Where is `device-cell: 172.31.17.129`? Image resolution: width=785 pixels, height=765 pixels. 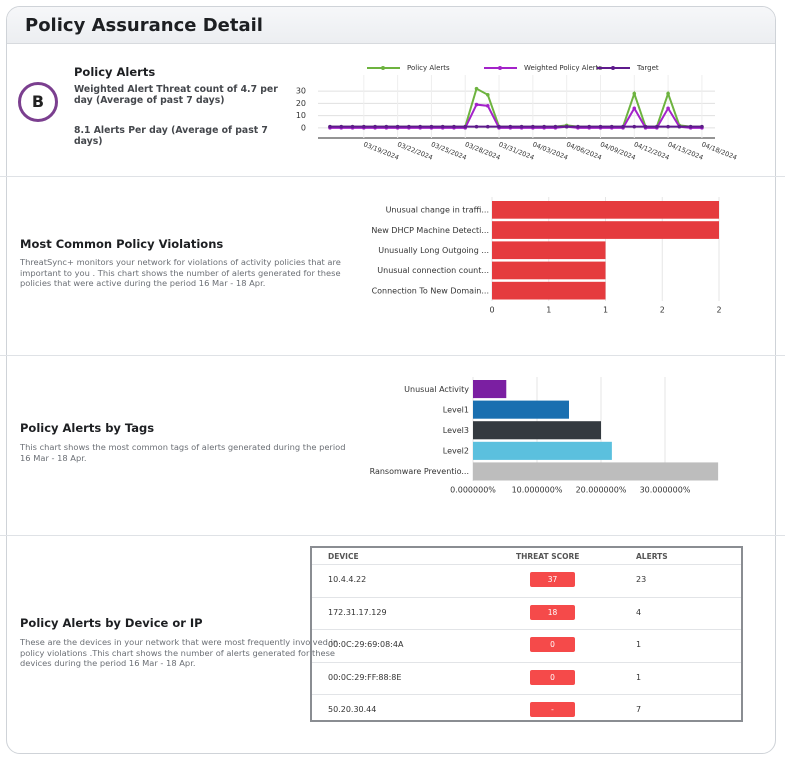
device-cell: 172.31.17.129 is located at coordinates (357, 612).